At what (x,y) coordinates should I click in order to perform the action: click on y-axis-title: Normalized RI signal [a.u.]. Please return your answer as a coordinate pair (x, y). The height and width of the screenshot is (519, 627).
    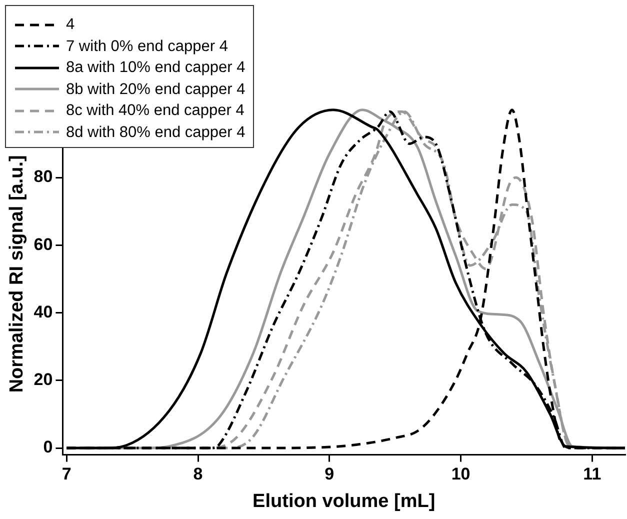
    Looking at the image, I should click on (17, 274).